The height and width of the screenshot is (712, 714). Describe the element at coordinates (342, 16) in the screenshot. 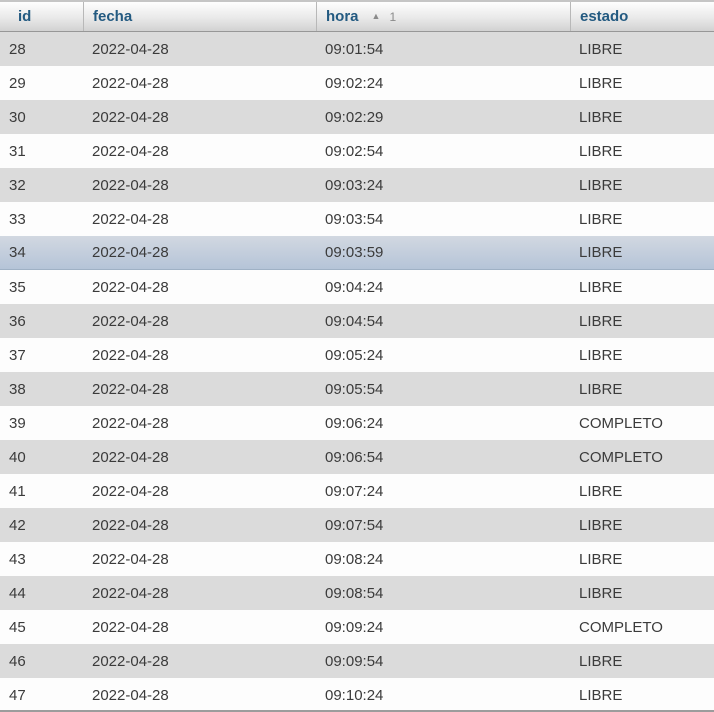

I see `column-label-hora: hora` at that location.